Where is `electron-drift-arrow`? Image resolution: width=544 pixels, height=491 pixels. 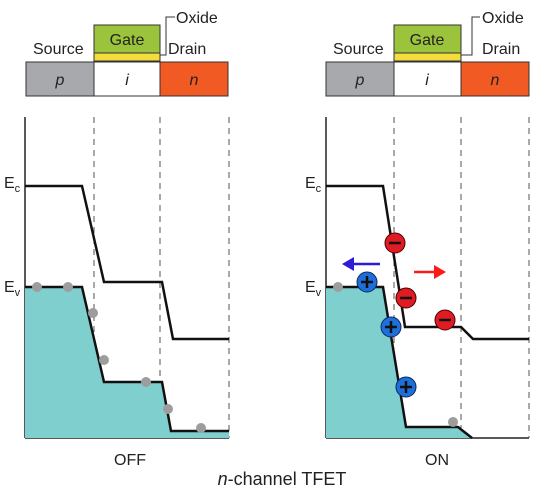 electron-drift-arrow is located at coordinates (430, 272).